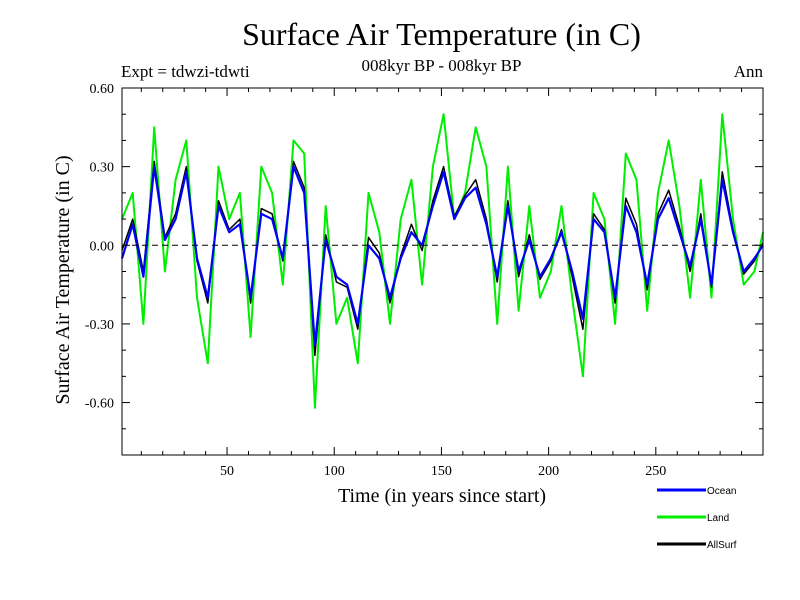 This screenshot has height=600, width=800. What do you see at coordinates (102, 89) in the screenshot?
I see `y-tick-label: 0.60` at bounding box center [102, 89].